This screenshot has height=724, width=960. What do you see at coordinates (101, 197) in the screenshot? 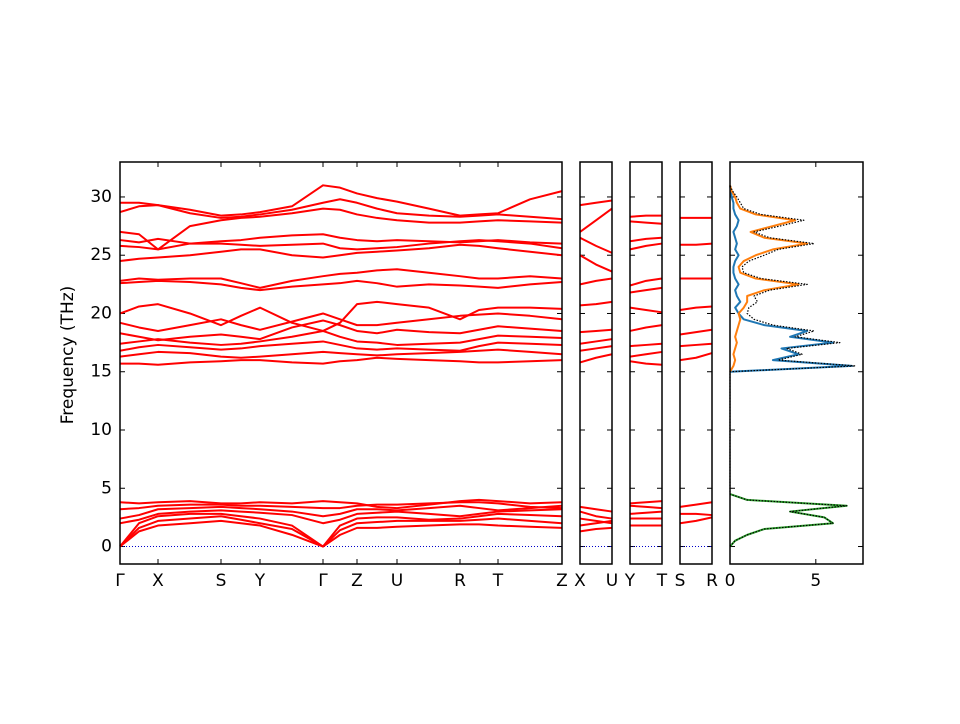
I see `y-tick-label: 30` at bounding box center [101, 197].